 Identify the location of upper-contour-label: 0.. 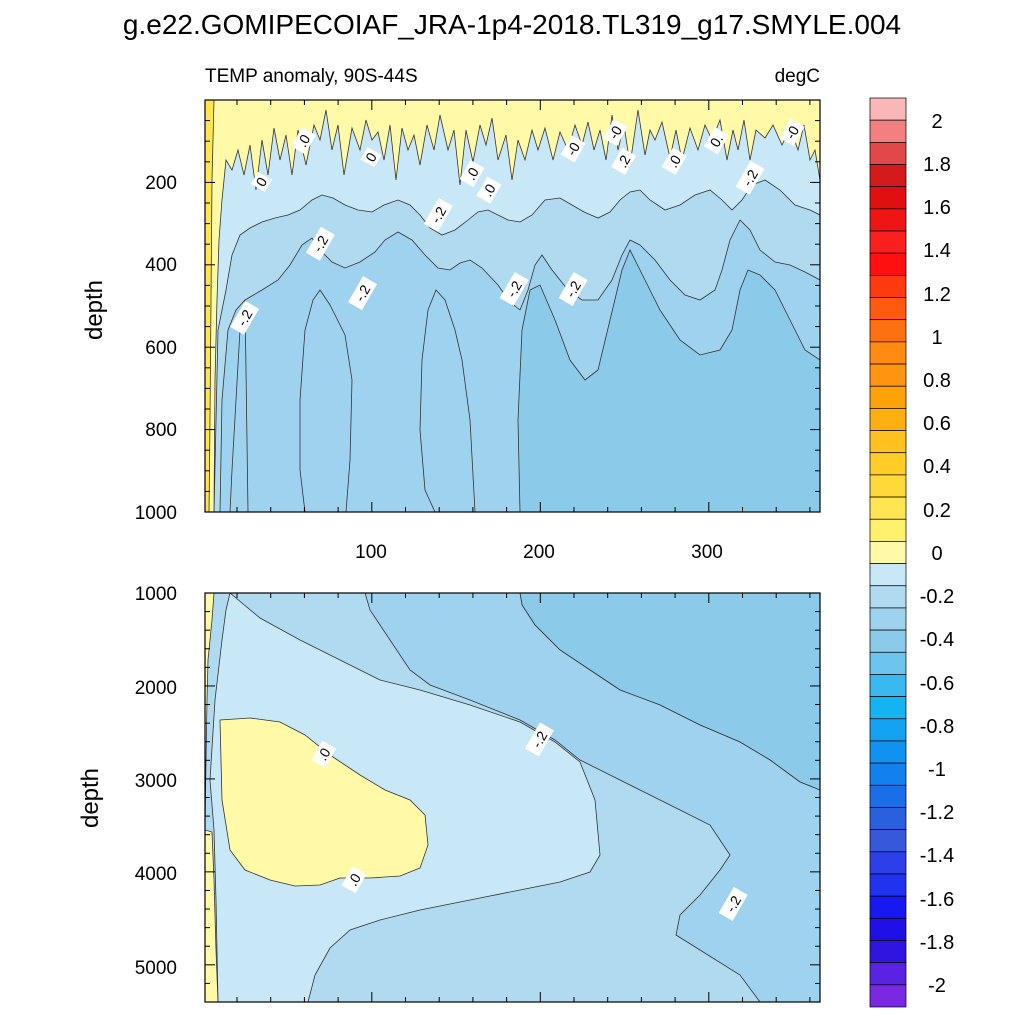
(716, 141).